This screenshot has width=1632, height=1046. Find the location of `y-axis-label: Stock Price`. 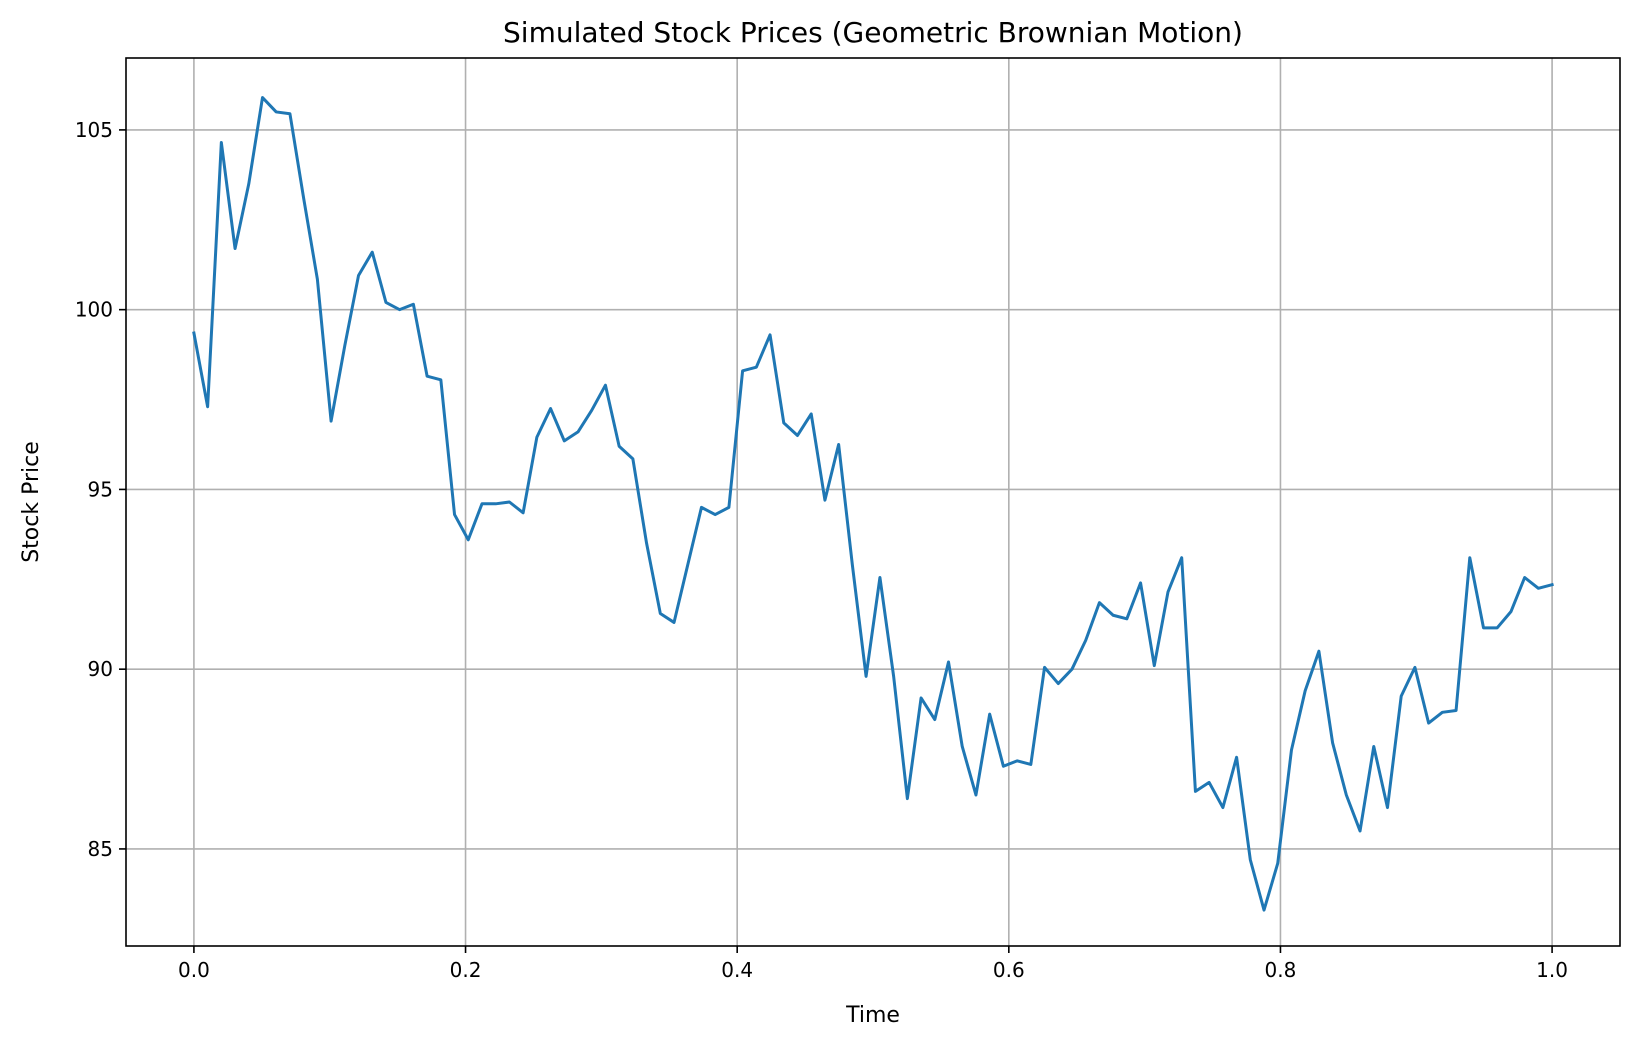

y-axis-label: Stock Price is located at coordinates (31, 502).